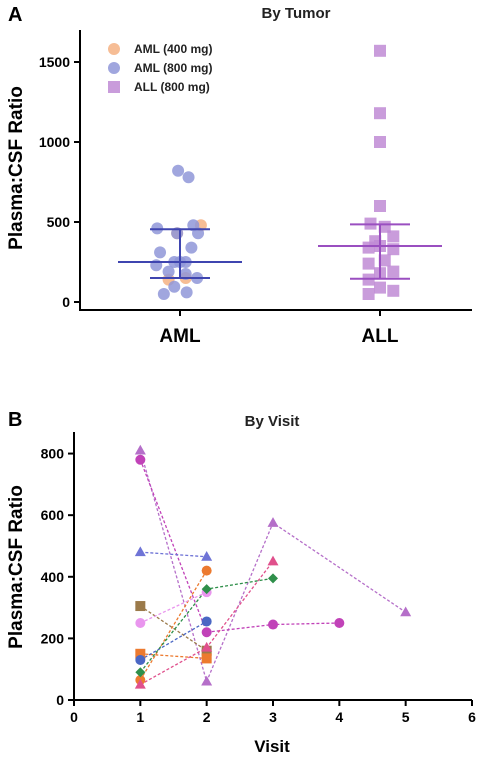  Describe the element at coordinates (53, 515) in the screenshot. I see `y-tick-label: 600` at that location.